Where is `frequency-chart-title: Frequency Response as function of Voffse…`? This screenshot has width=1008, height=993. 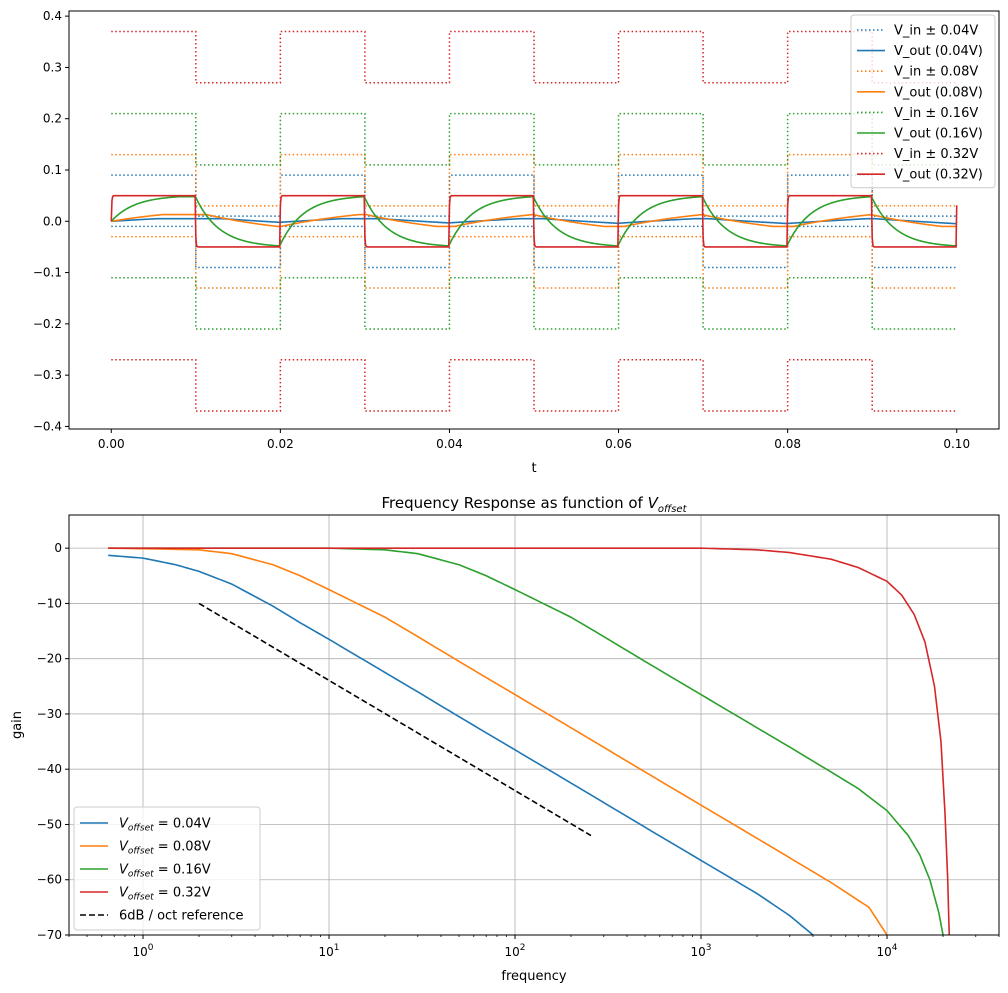 frequency-chart-title: Frequency Response as function of Voffse… is located at coordinates (534, 504).